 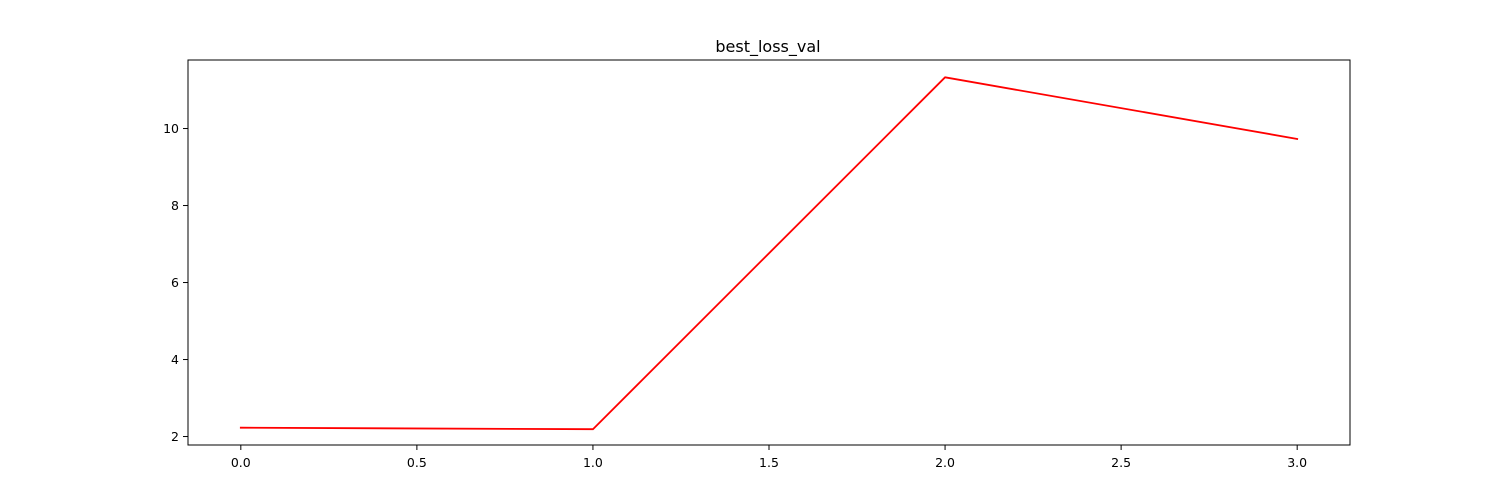 What do you see at coordinates (769, 462) in the screenshot?
I see `x-tick-label-3: 1.5` at bounding box center [769, 462].